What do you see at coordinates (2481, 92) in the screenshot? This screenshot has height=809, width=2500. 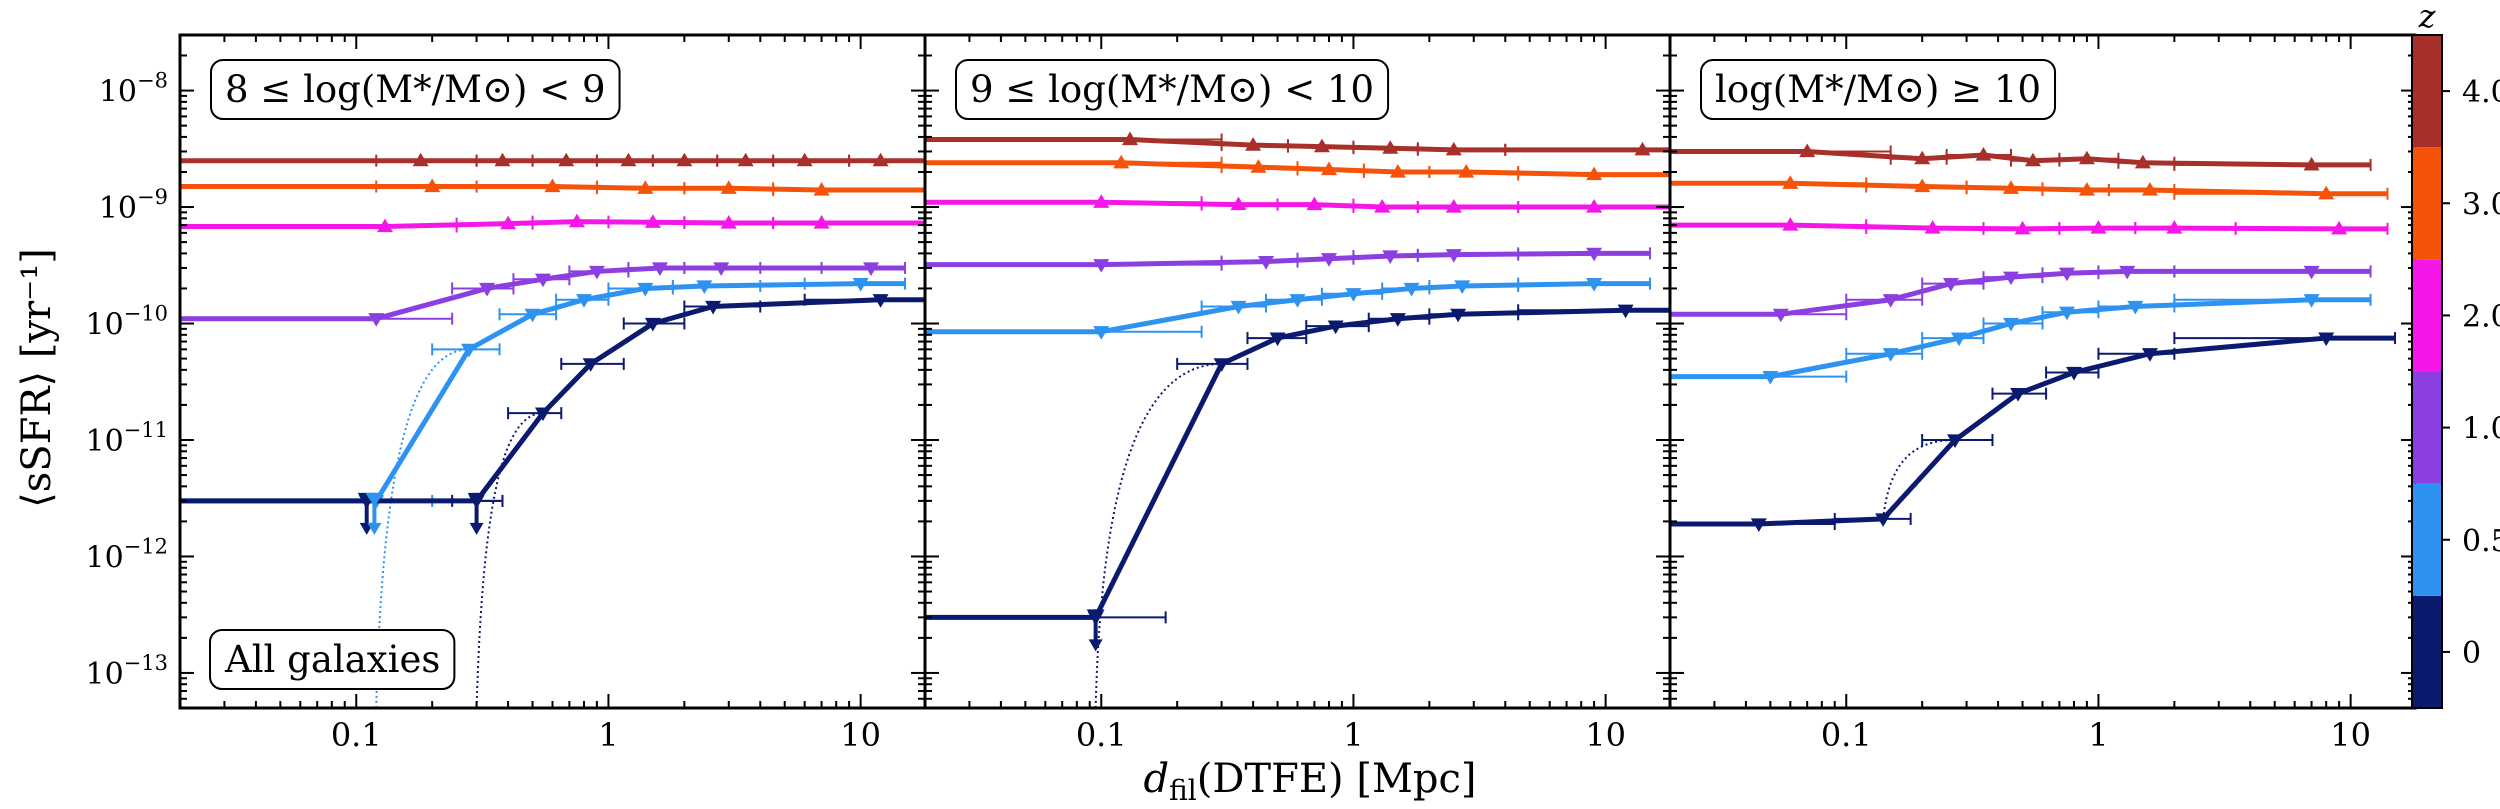 I see `colorbar-tick-label: 4.0` at bounding box center [2481, 92].